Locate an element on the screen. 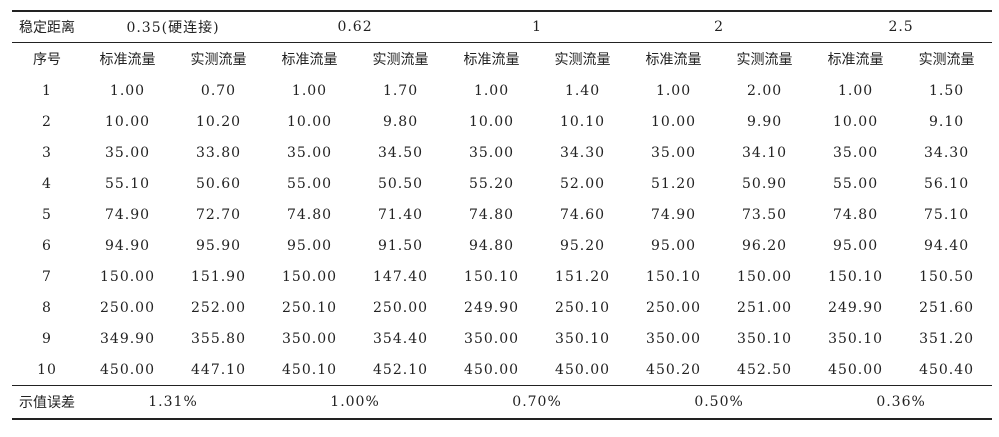  table-cell: 55.10 is located at coordinates (127, 183).